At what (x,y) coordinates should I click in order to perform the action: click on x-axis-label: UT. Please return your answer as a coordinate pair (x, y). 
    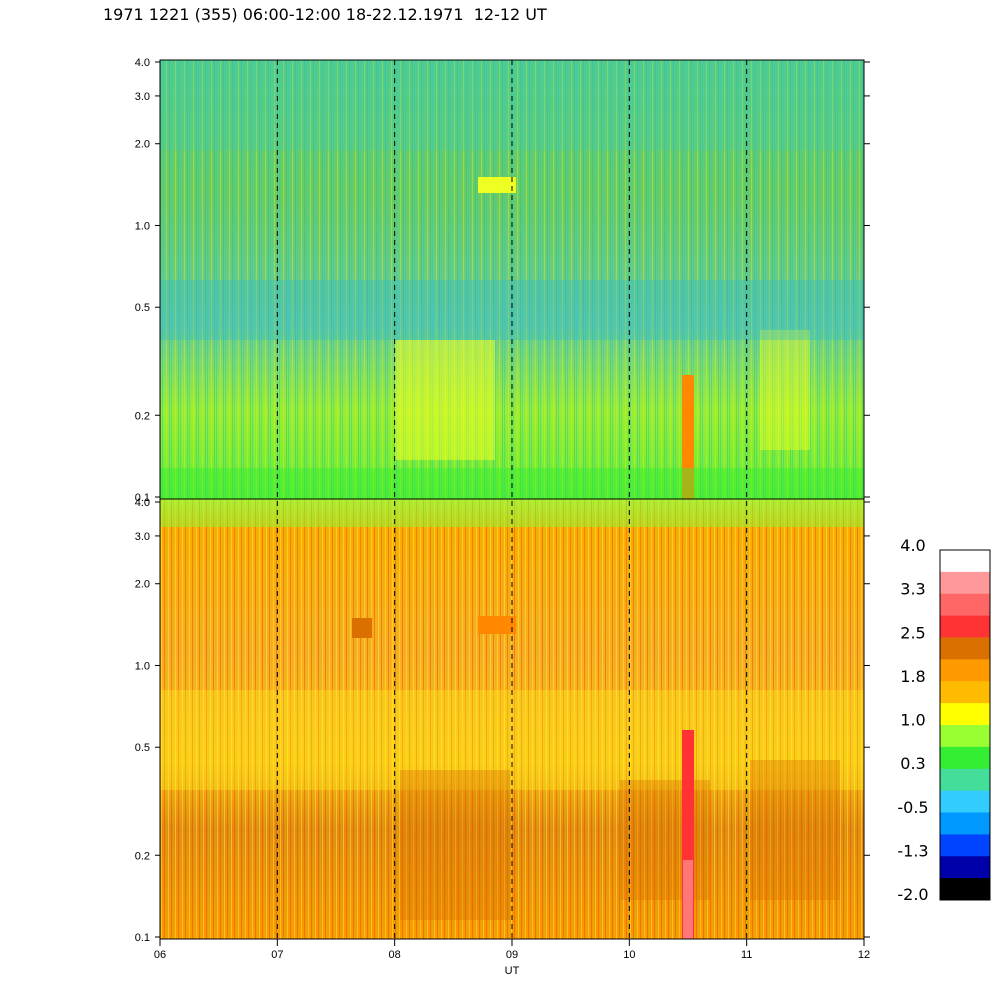
    Looking at the image, I should click on (512, 971).